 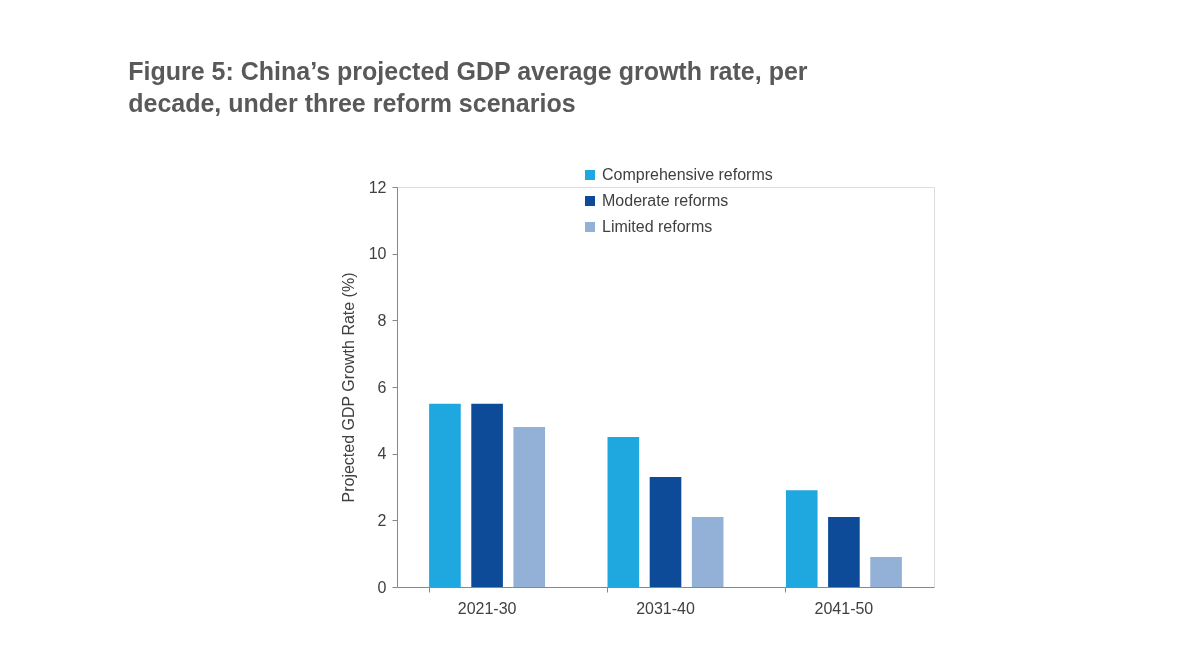 I want to click on y-tick-label: 10, so click(x=377, y=254).